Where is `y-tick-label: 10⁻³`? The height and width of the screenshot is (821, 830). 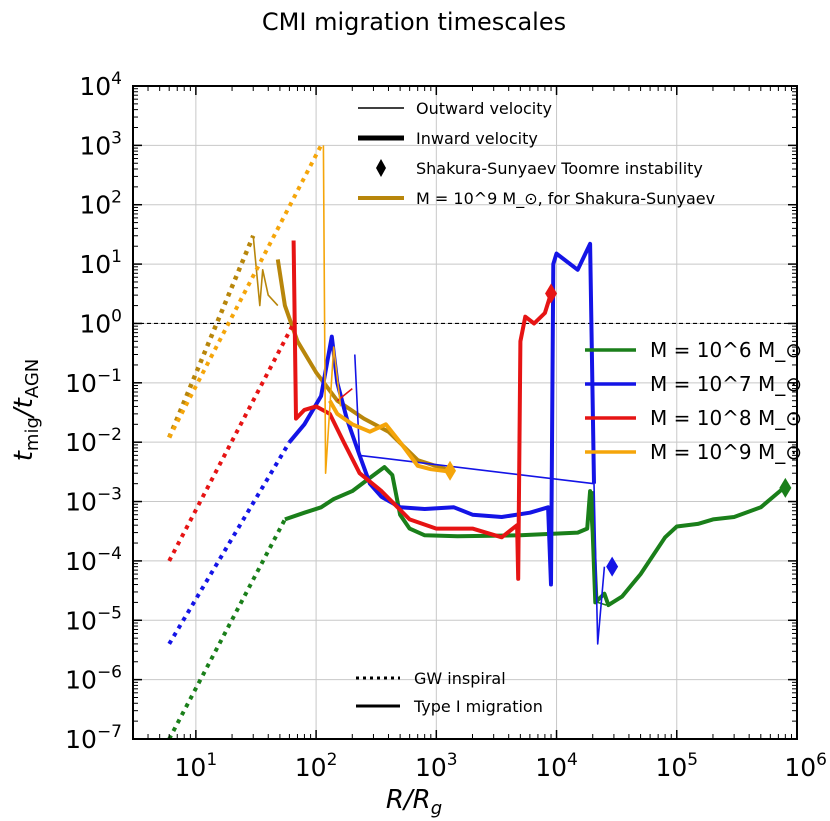 y-tick-label: 10⁻³ is located at coordinates (93, 501).